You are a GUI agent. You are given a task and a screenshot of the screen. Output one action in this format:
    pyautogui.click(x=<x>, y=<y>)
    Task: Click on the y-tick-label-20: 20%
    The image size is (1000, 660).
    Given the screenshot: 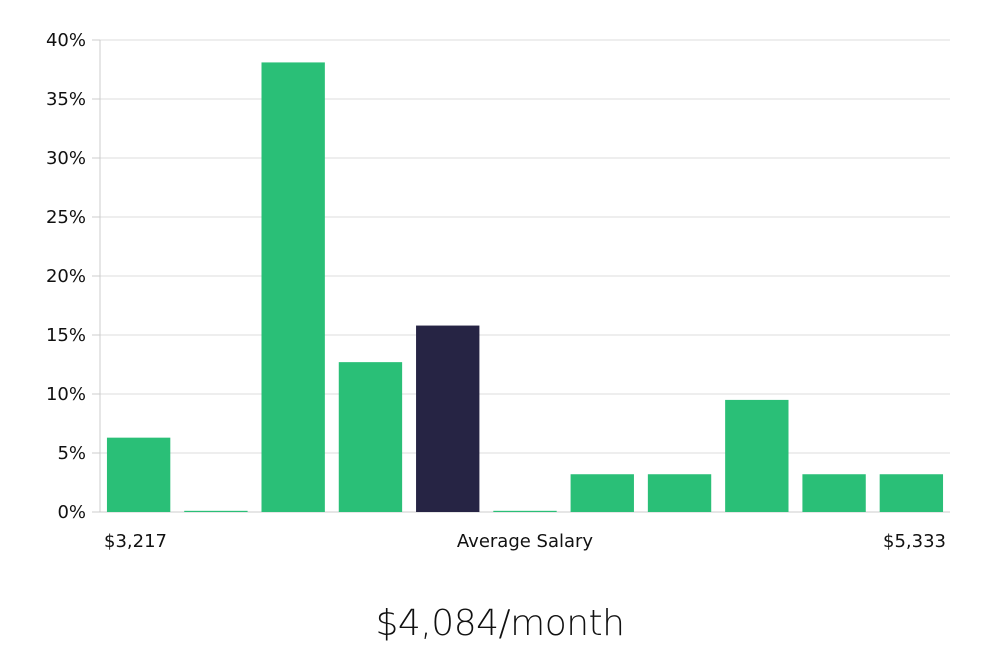 What is the action you would take?
    pyautogui.click(x=66, y=276)
    